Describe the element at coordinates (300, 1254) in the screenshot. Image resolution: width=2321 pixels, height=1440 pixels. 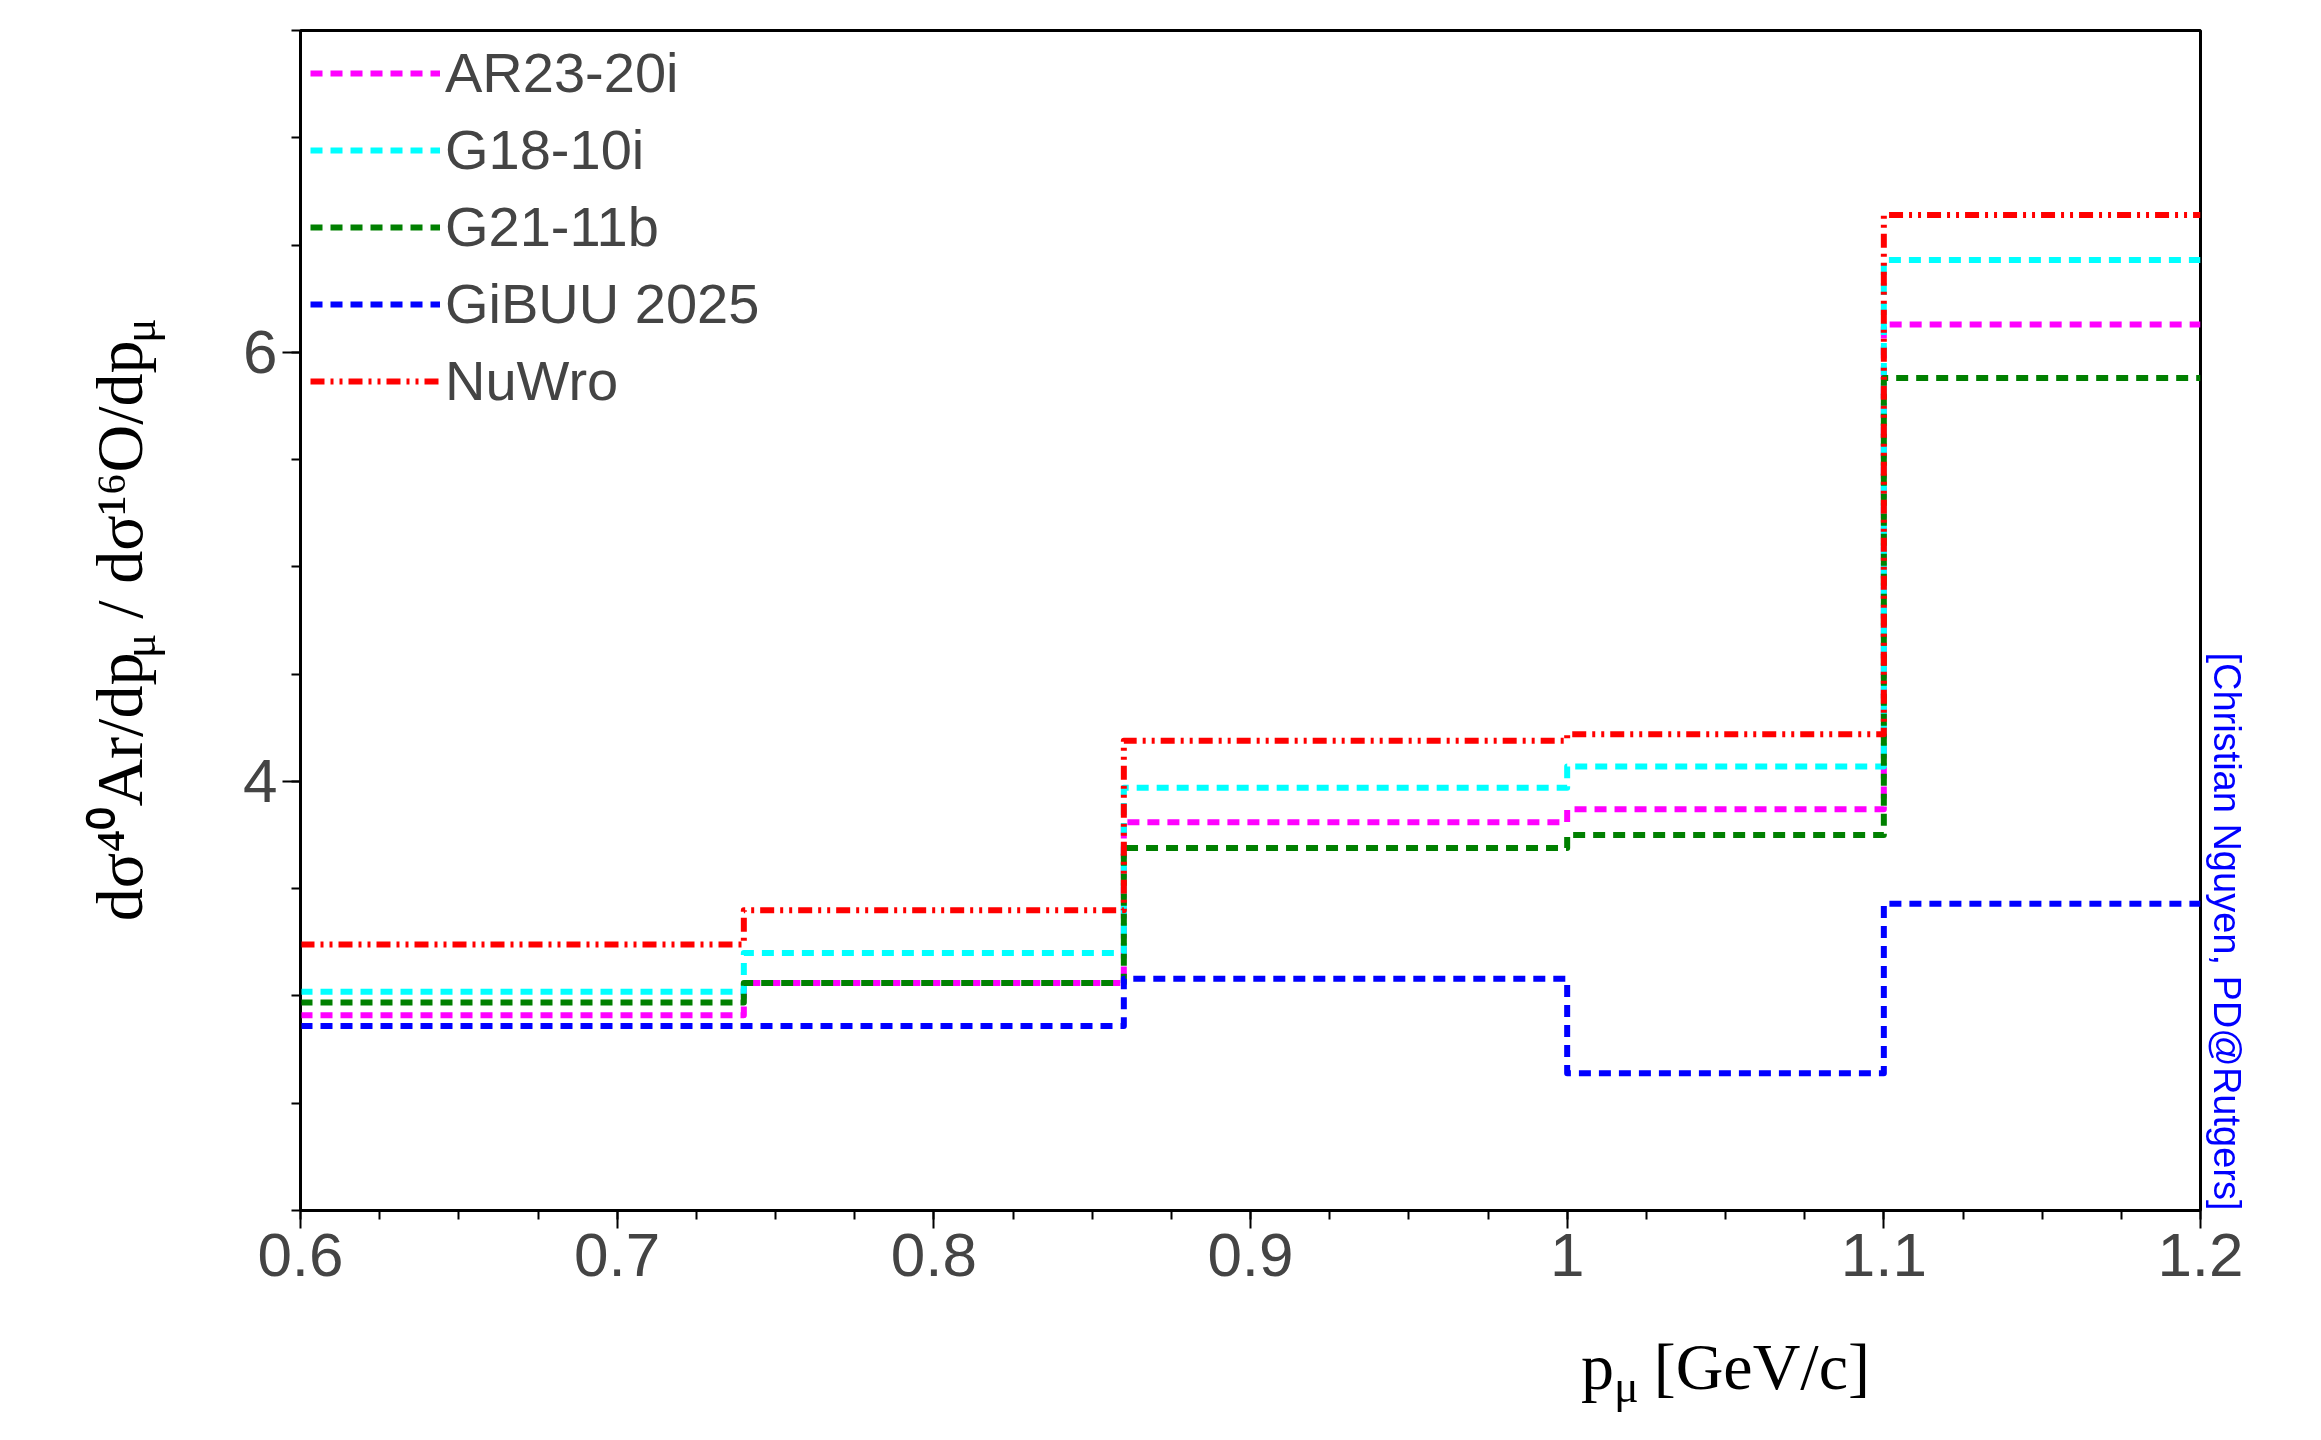
I see `x-tick-label: 0.6` at that location.